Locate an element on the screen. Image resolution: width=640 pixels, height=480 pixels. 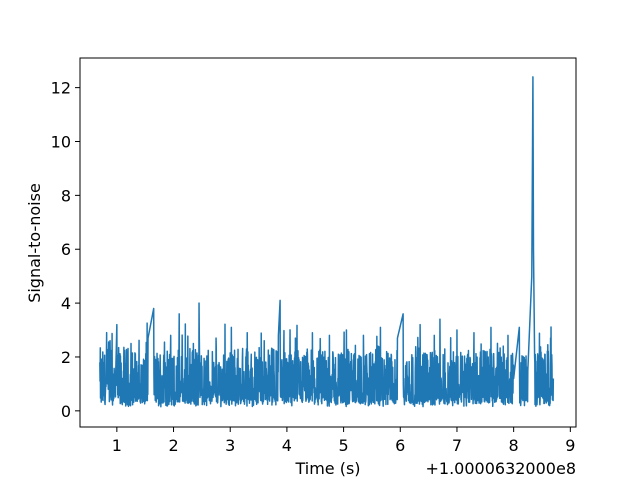
x-tick-label: 8 is located at coordinates (514, 445).